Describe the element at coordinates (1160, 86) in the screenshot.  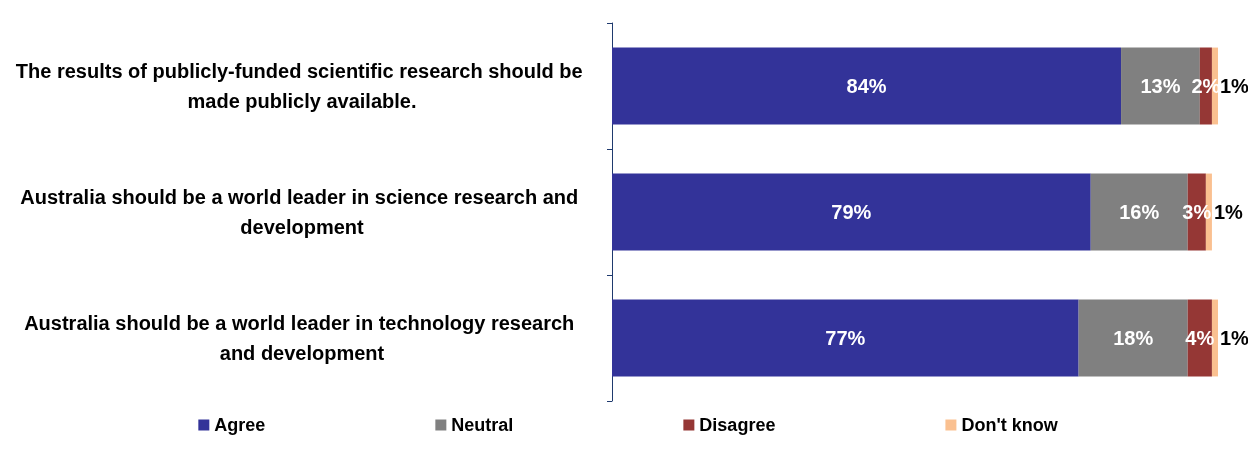
I see `data-label: 13%` at that location.